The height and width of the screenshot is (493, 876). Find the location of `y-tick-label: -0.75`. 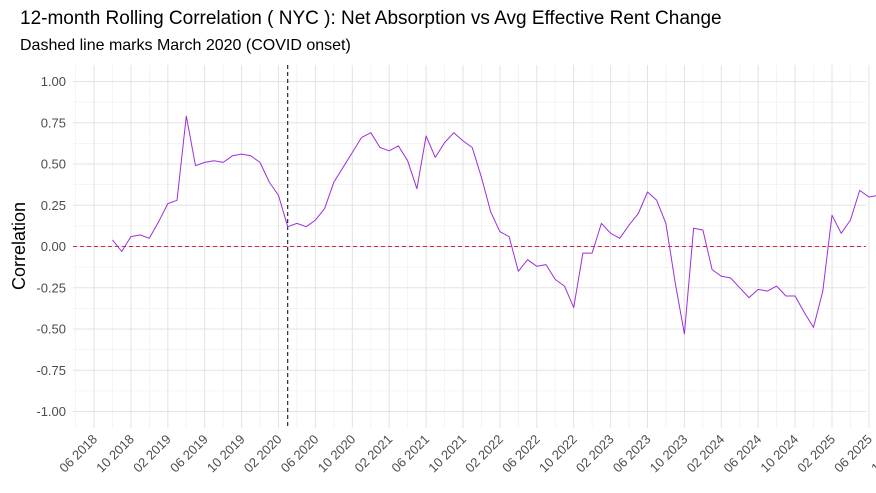

y-tick-label: -0.75 is located at coordinates (51, 370).